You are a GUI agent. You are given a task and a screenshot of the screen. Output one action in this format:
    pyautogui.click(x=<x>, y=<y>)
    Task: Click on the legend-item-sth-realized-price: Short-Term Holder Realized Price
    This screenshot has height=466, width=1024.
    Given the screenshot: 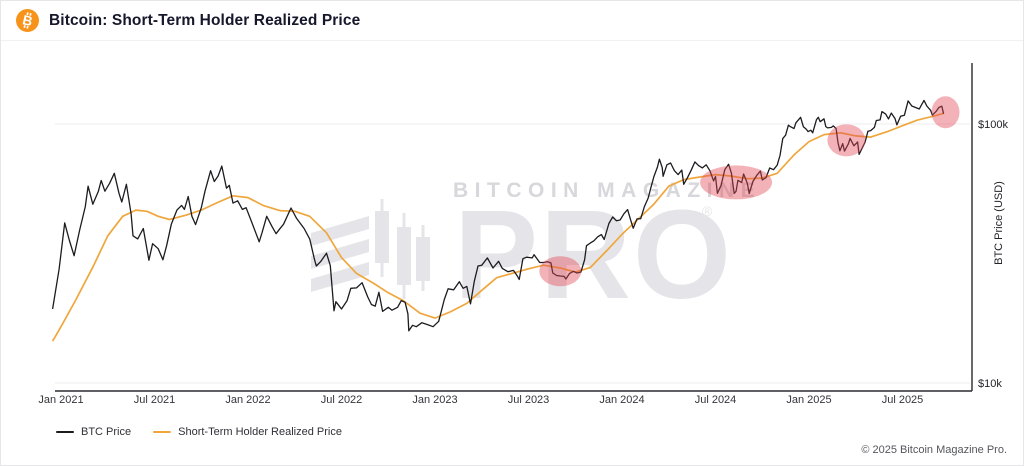 What is the action you would take?
    pyautogui.click(x=247, y=432)
    